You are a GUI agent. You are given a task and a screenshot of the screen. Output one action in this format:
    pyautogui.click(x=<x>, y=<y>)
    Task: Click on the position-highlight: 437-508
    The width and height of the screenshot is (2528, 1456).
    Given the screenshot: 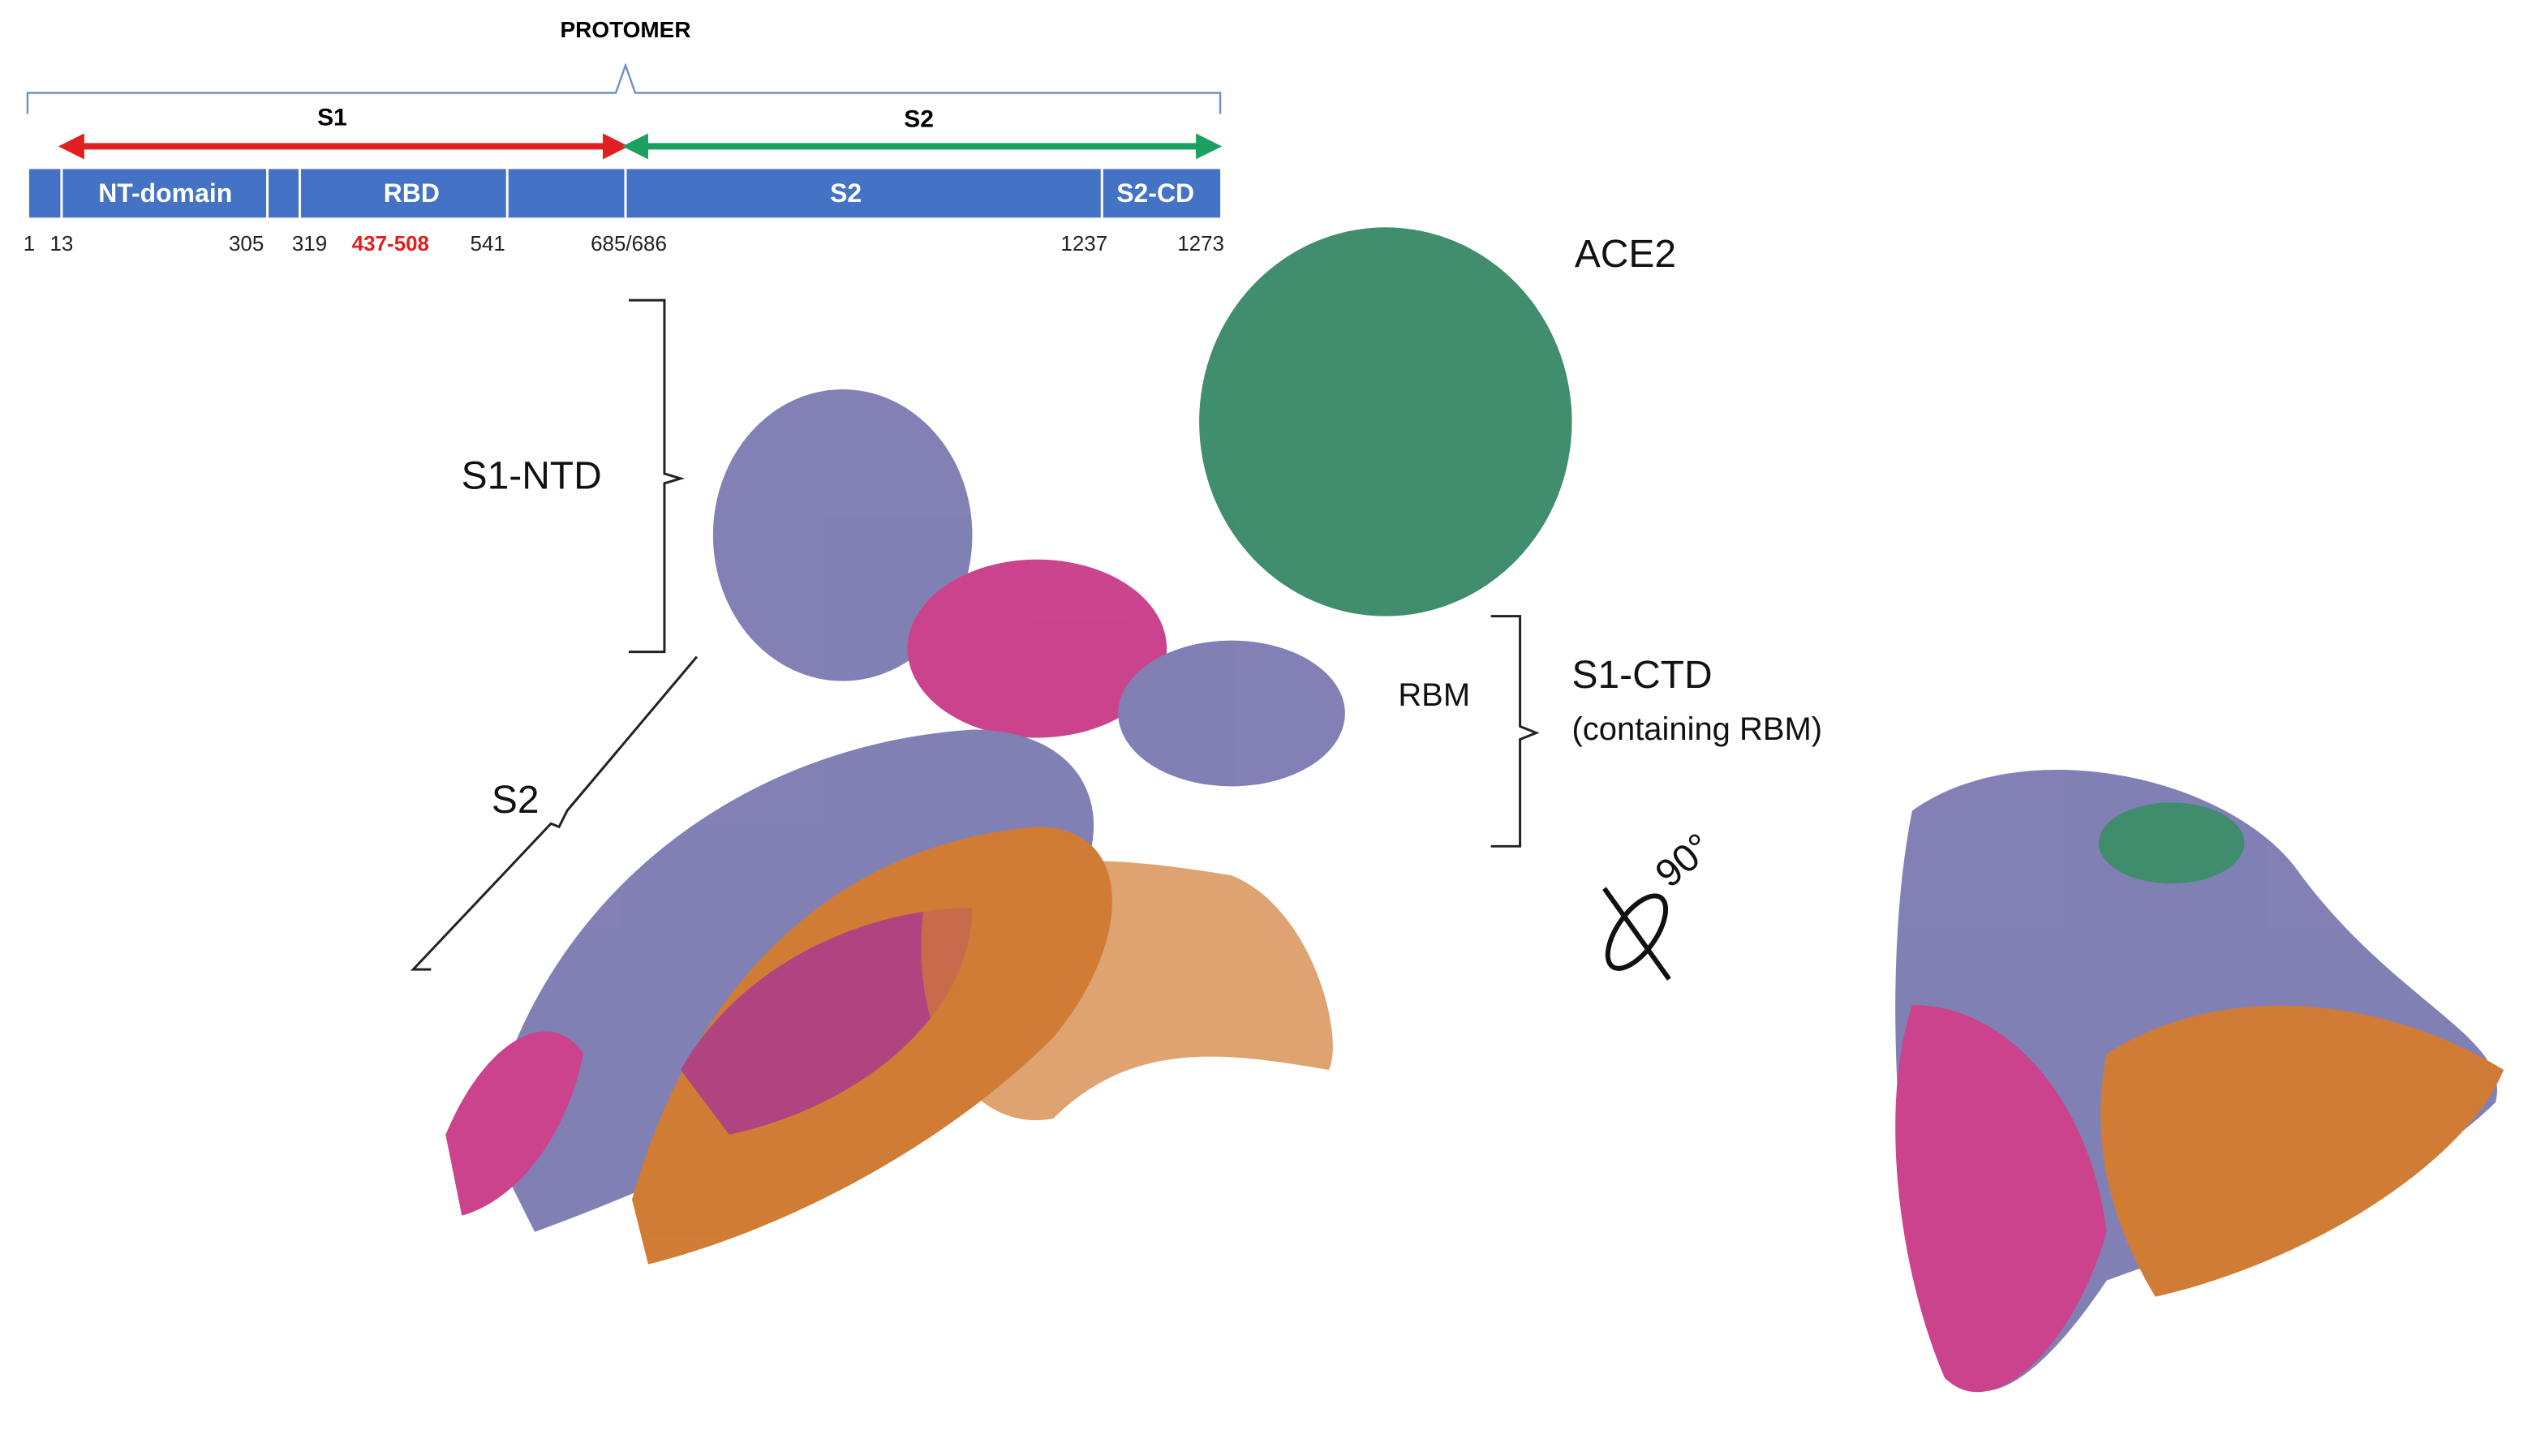 What is the action you would take?
    pyautogui.click(x=390, y=243)
    